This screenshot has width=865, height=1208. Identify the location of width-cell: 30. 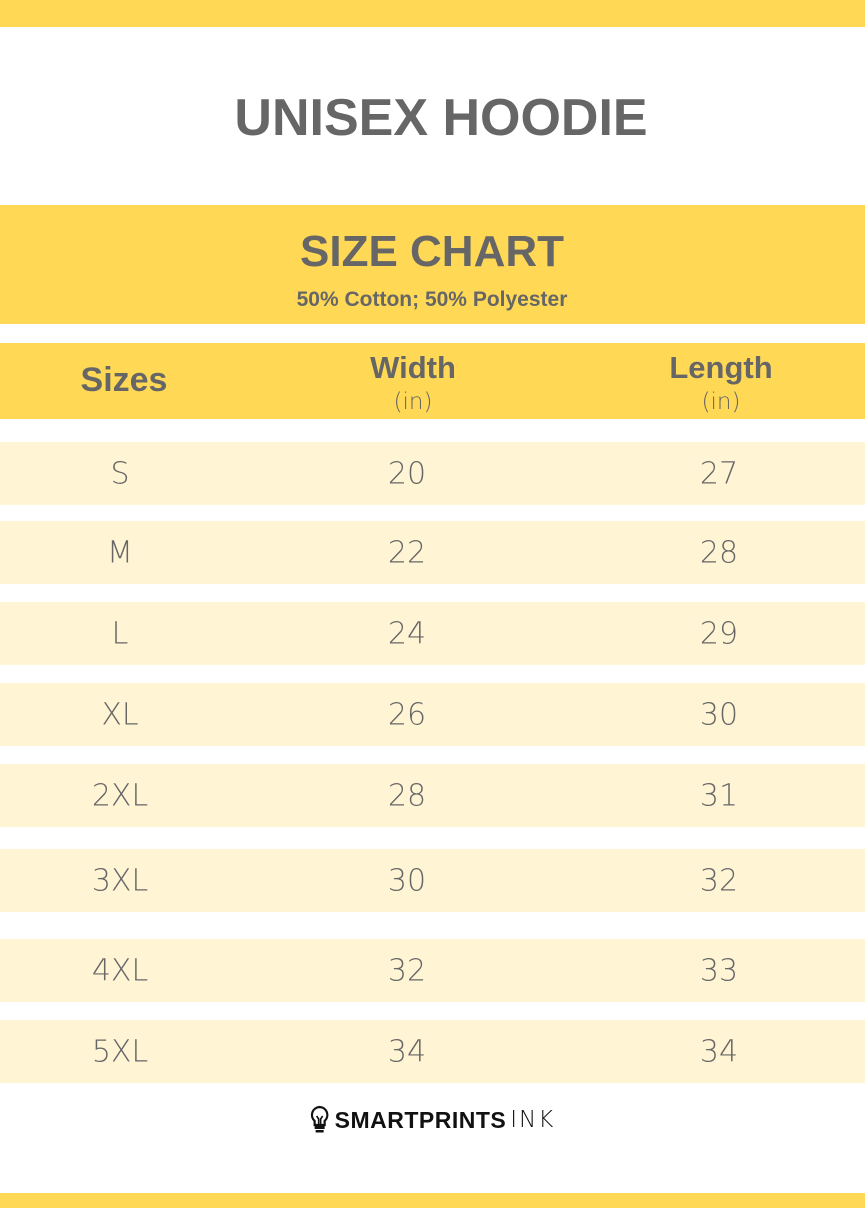
(407, 880).